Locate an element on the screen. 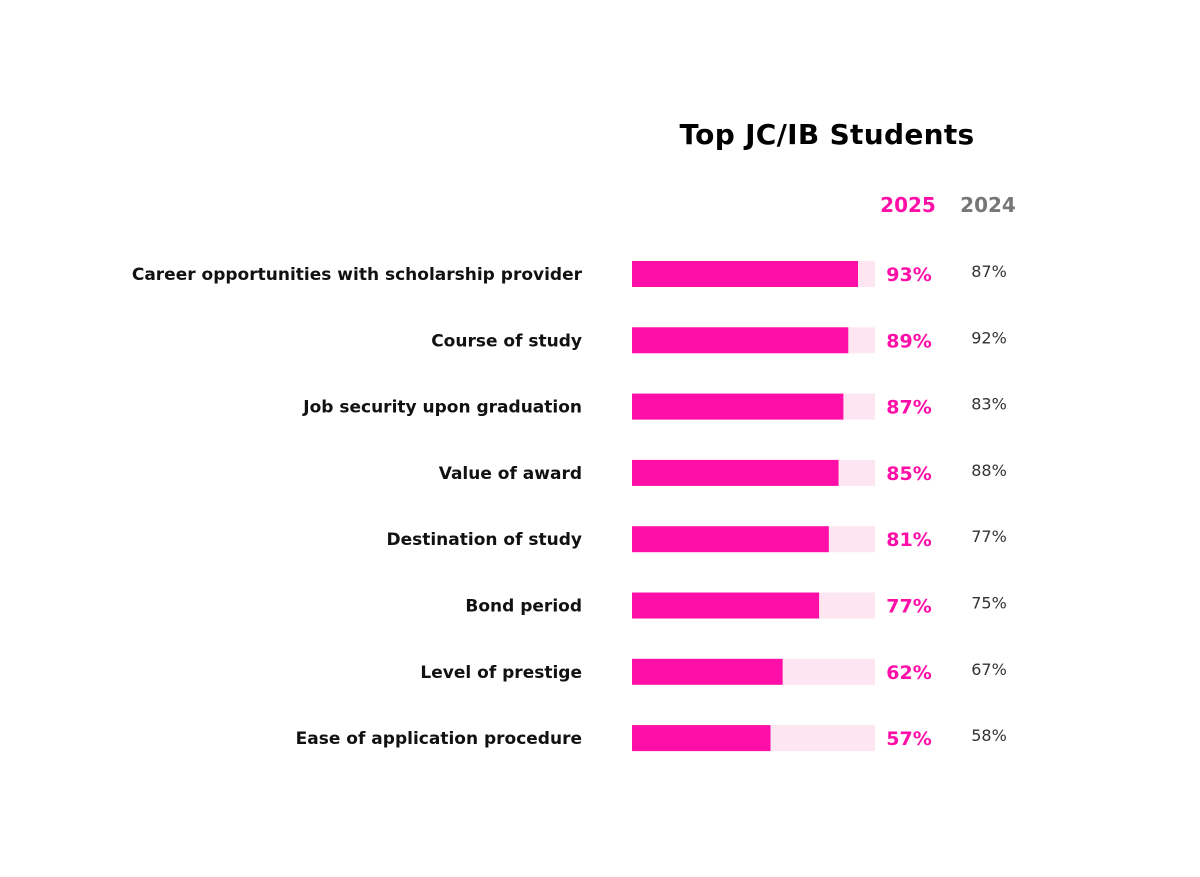 Image resolution: width=1200 pixels, height=877 pixels. category-label: Bond period is located at coordinates (523, 607).